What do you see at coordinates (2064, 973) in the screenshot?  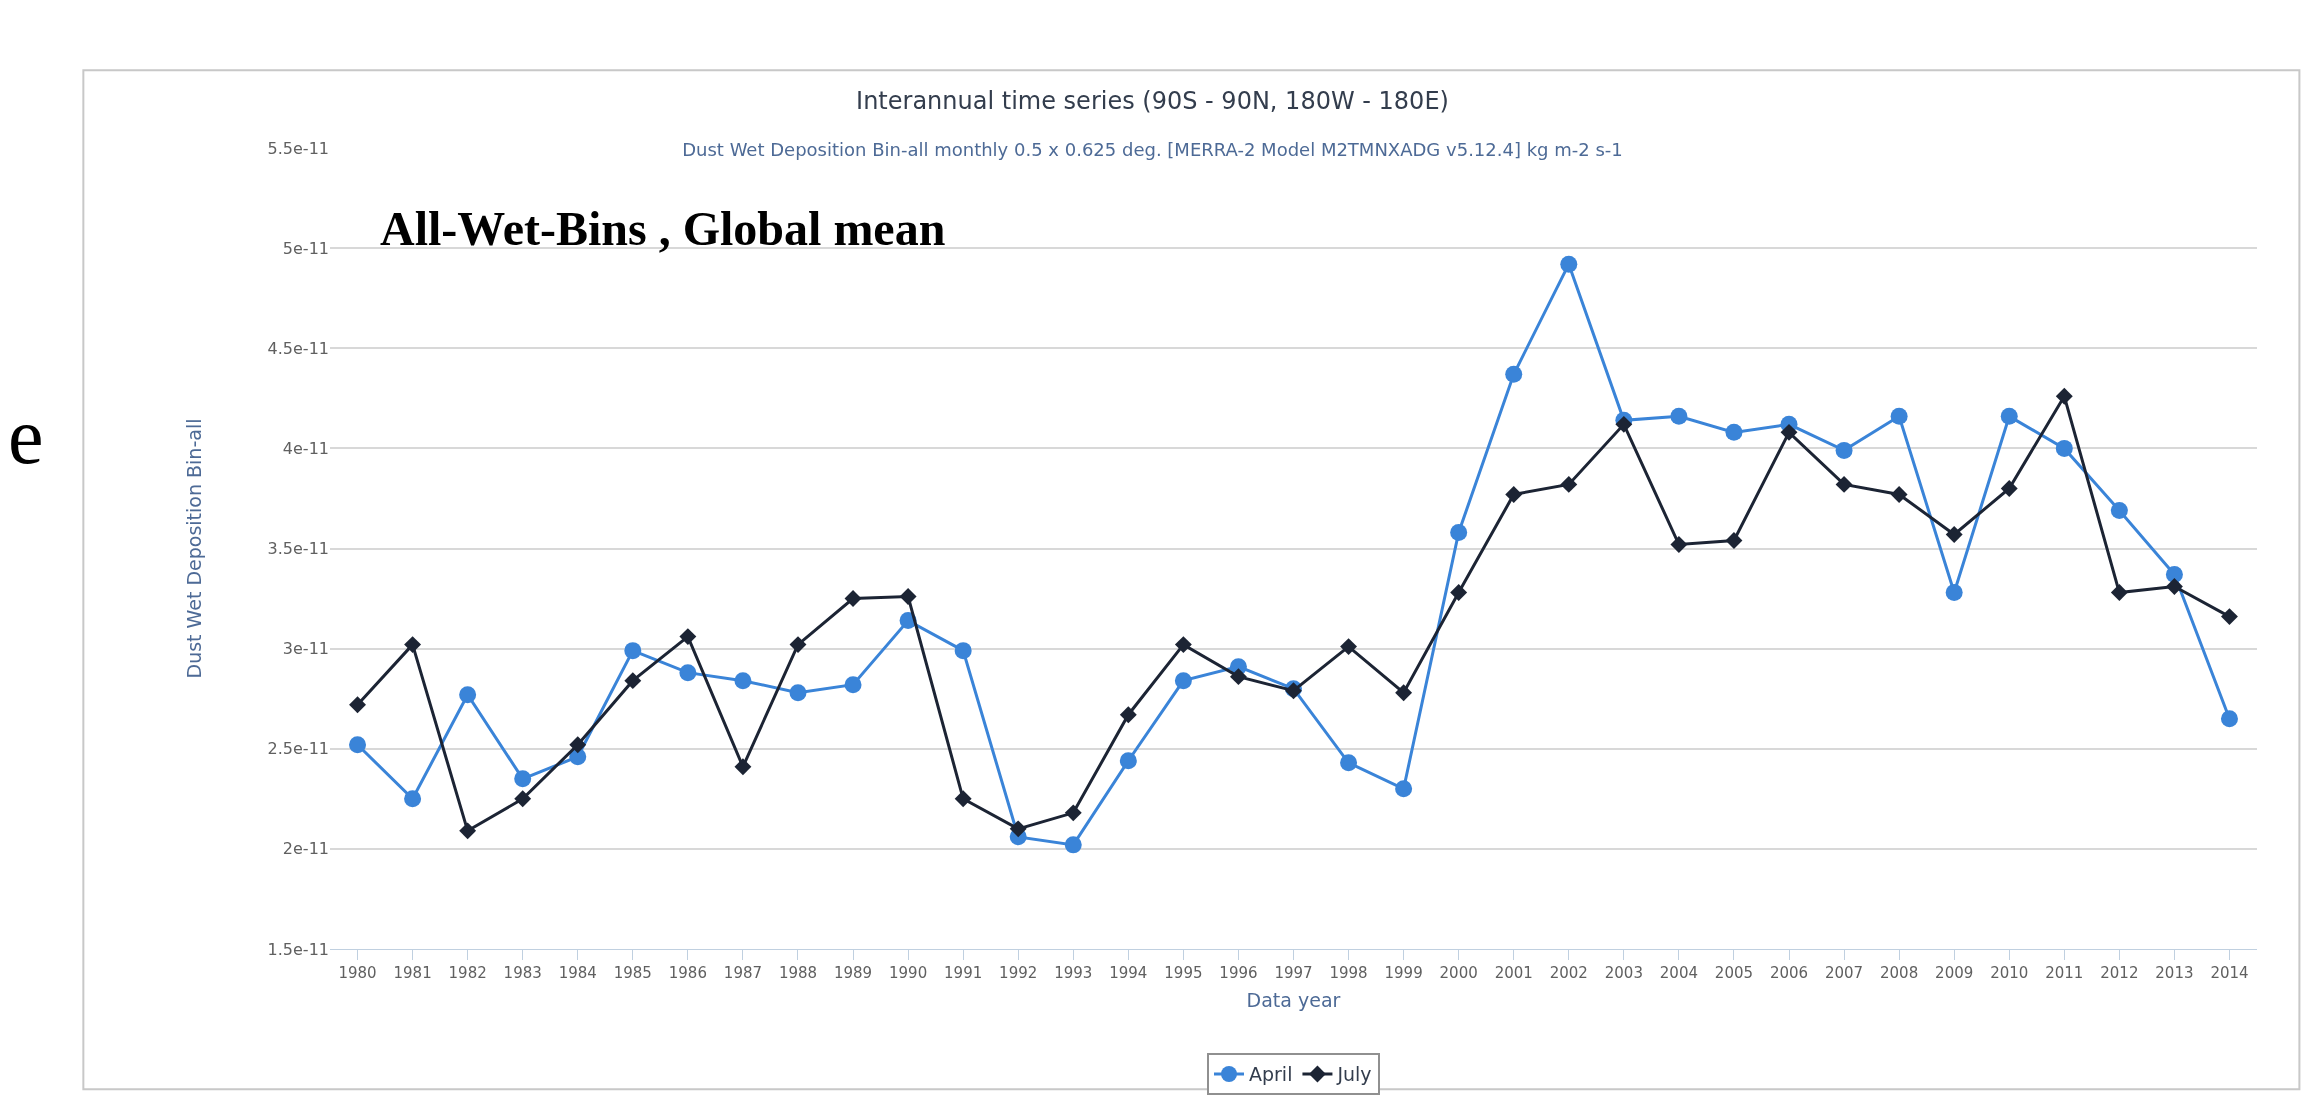 I see `x-tick-label: 2011` at bounding box center [2064, 973].